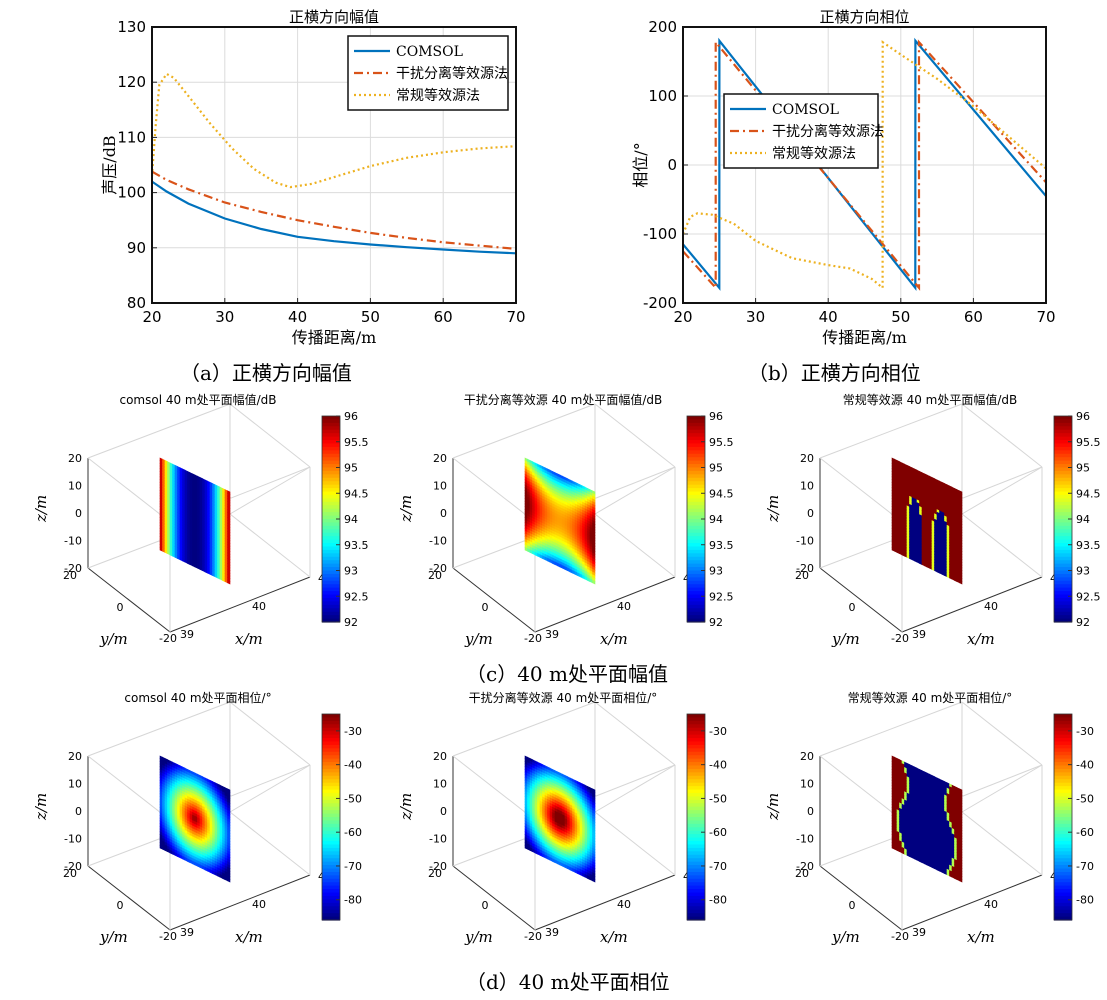 Image resolution: width=1107 pixels, height=1000 pixels. What do you see at coordinates (131, 193) in the screenshot?
I see `y-tick-label: 100` at bounding box center [131, 193].